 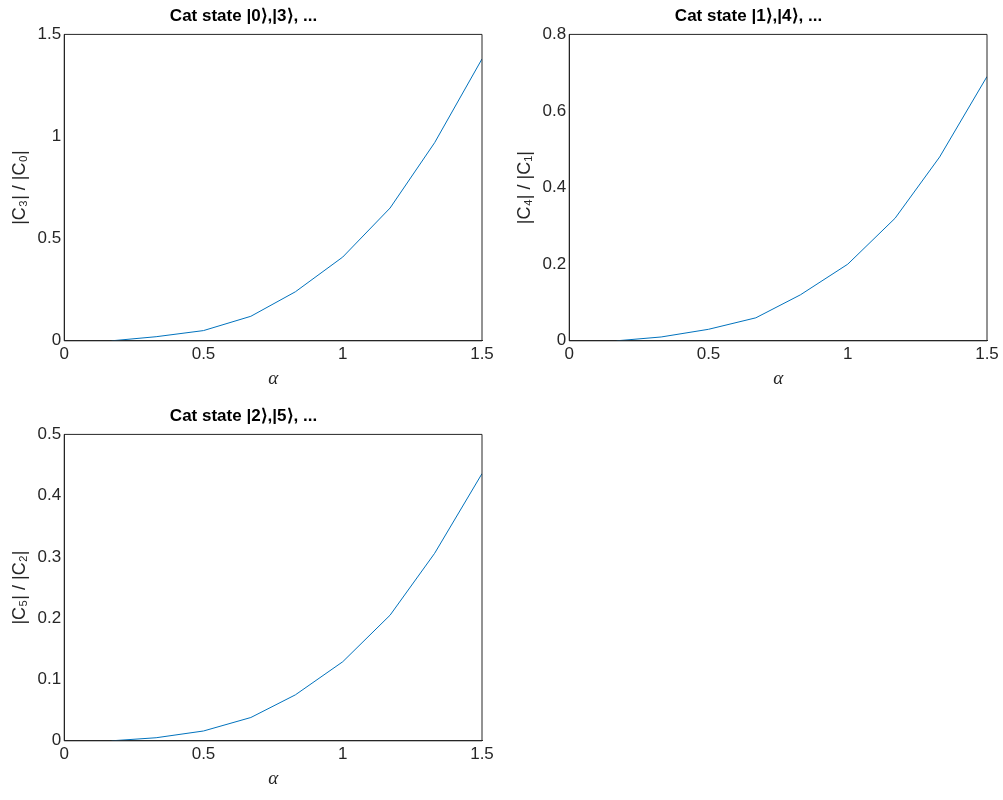 I want to click on y-tick-label: 0.8, so click(x=554, y=34).